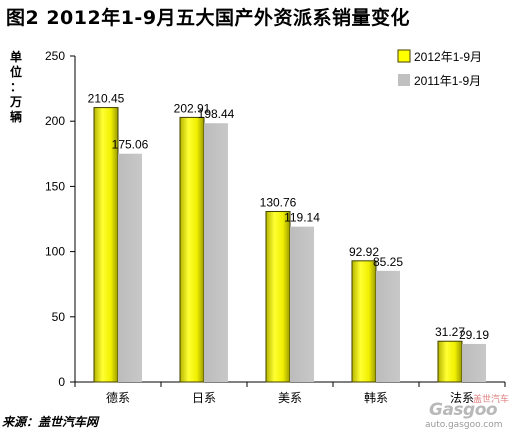 Image resolution: width=519 pixels, height=434 pixels. Describe the element at coordinates (16, 57) in the screenshot. I see `y-axis-label-char: 单` at that location.